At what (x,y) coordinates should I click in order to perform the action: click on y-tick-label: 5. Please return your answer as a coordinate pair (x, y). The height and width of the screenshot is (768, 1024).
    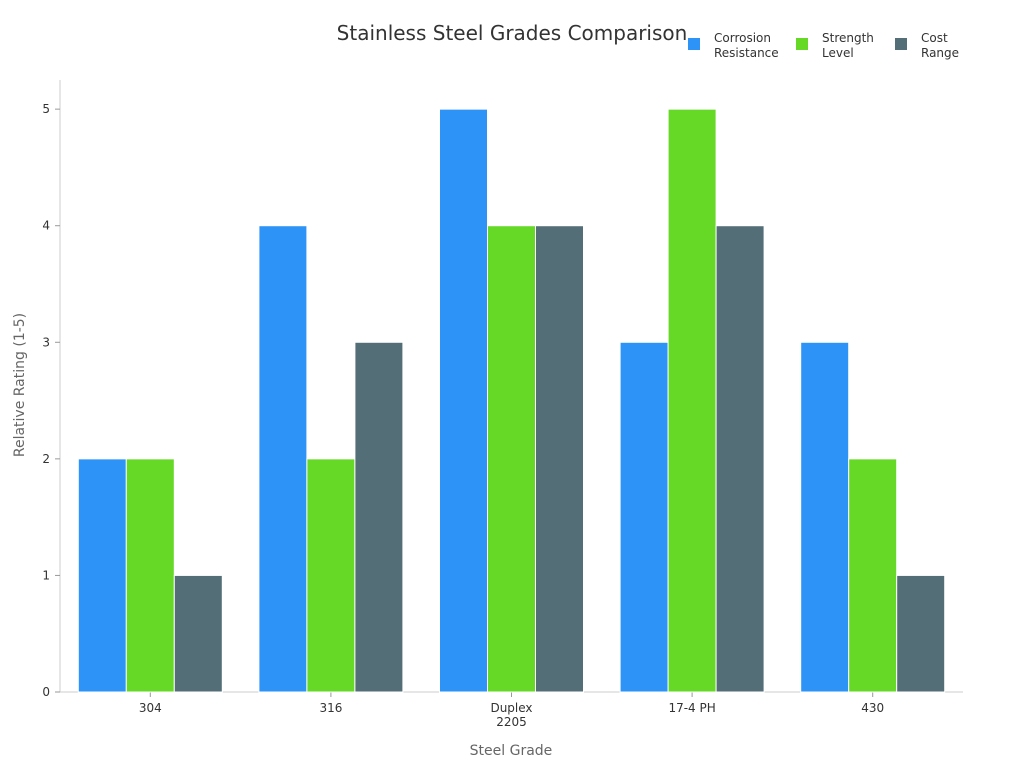
    Looking at the image, I should click on (46, 109).